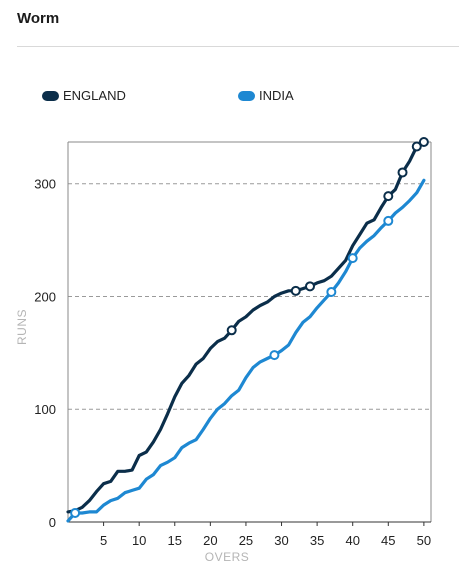 This screenshot has width=474, height=577. I want to click on y-tick-label-200: 200, so click(45, 296).